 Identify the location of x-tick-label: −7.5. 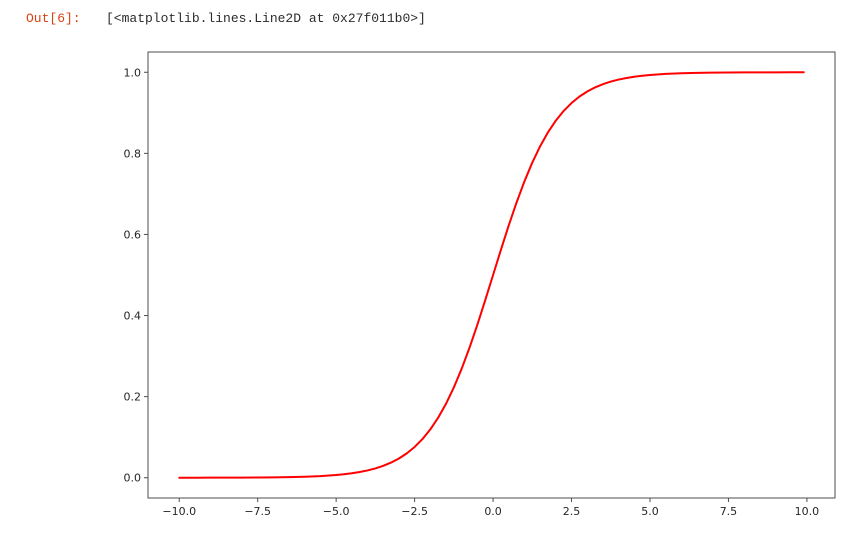
(257, 511).